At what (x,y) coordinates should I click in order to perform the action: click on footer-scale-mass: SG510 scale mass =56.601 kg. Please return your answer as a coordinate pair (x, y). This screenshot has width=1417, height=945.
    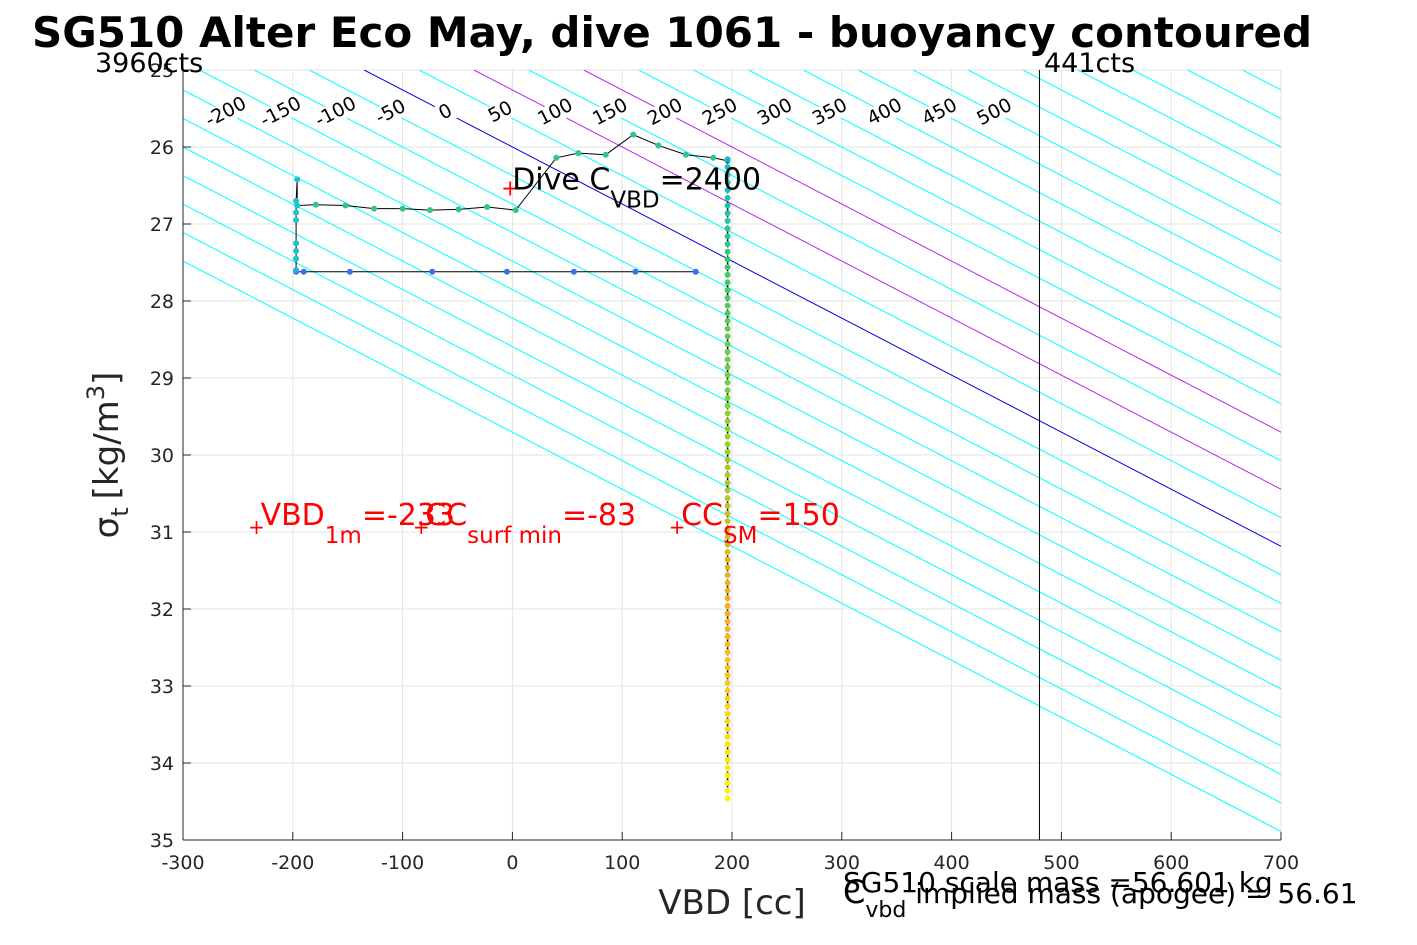
    Looking at the image, I should click on (1058, 882).